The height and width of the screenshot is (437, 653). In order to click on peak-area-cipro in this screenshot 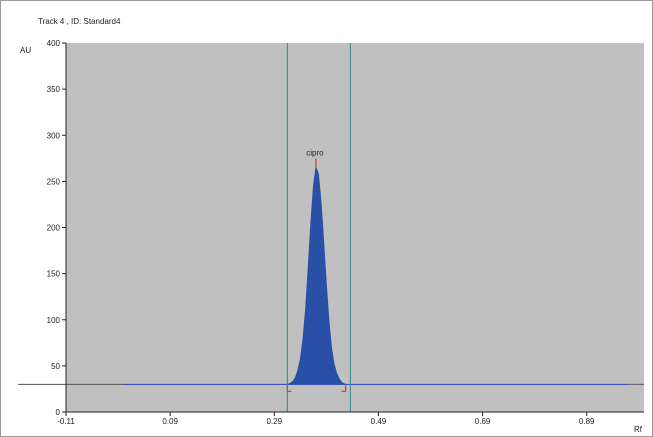, I will do `click(316, 275)`.